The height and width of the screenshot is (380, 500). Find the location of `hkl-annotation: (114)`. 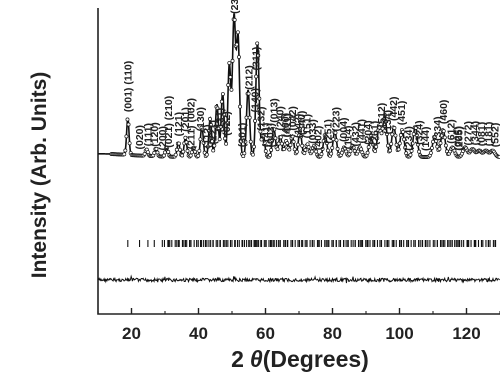

hkl-annotation: (114) is located at coordinates (349, 137).